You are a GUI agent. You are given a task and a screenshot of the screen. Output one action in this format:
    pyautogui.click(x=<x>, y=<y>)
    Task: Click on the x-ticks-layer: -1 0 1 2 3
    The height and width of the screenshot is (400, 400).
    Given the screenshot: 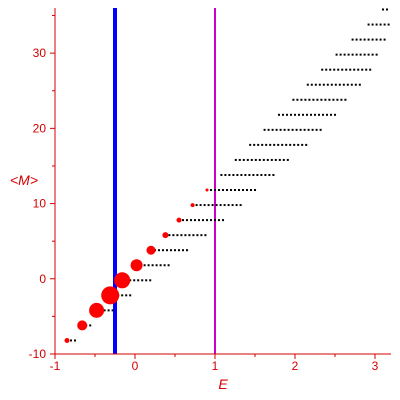 What is the action you would take?
    pyautogui.click(x=214, y=363)
    